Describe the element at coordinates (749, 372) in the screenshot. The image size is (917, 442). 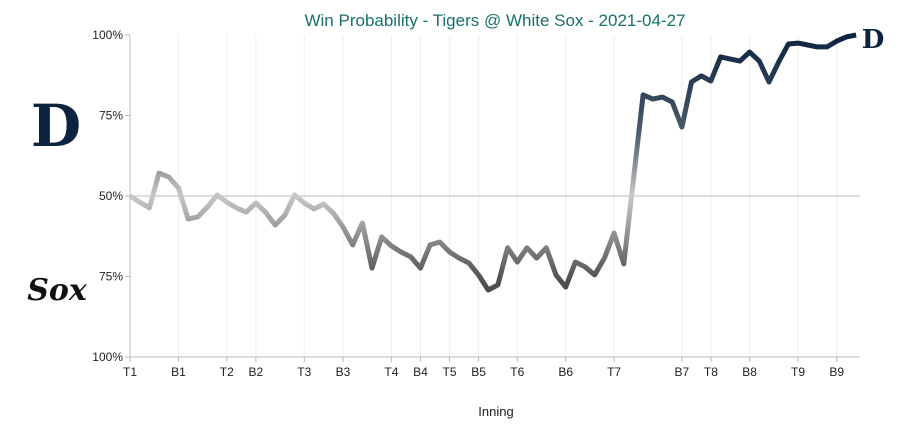
I see `x-tick-label: B8` at that location.